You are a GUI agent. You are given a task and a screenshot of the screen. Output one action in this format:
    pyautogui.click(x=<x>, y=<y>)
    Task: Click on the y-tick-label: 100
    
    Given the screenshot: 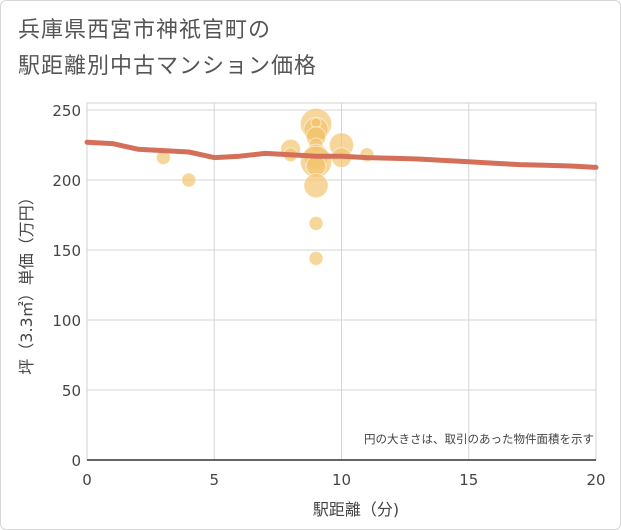 What is the action you would take?
    pyautogui.click(x=66, y=321)
    